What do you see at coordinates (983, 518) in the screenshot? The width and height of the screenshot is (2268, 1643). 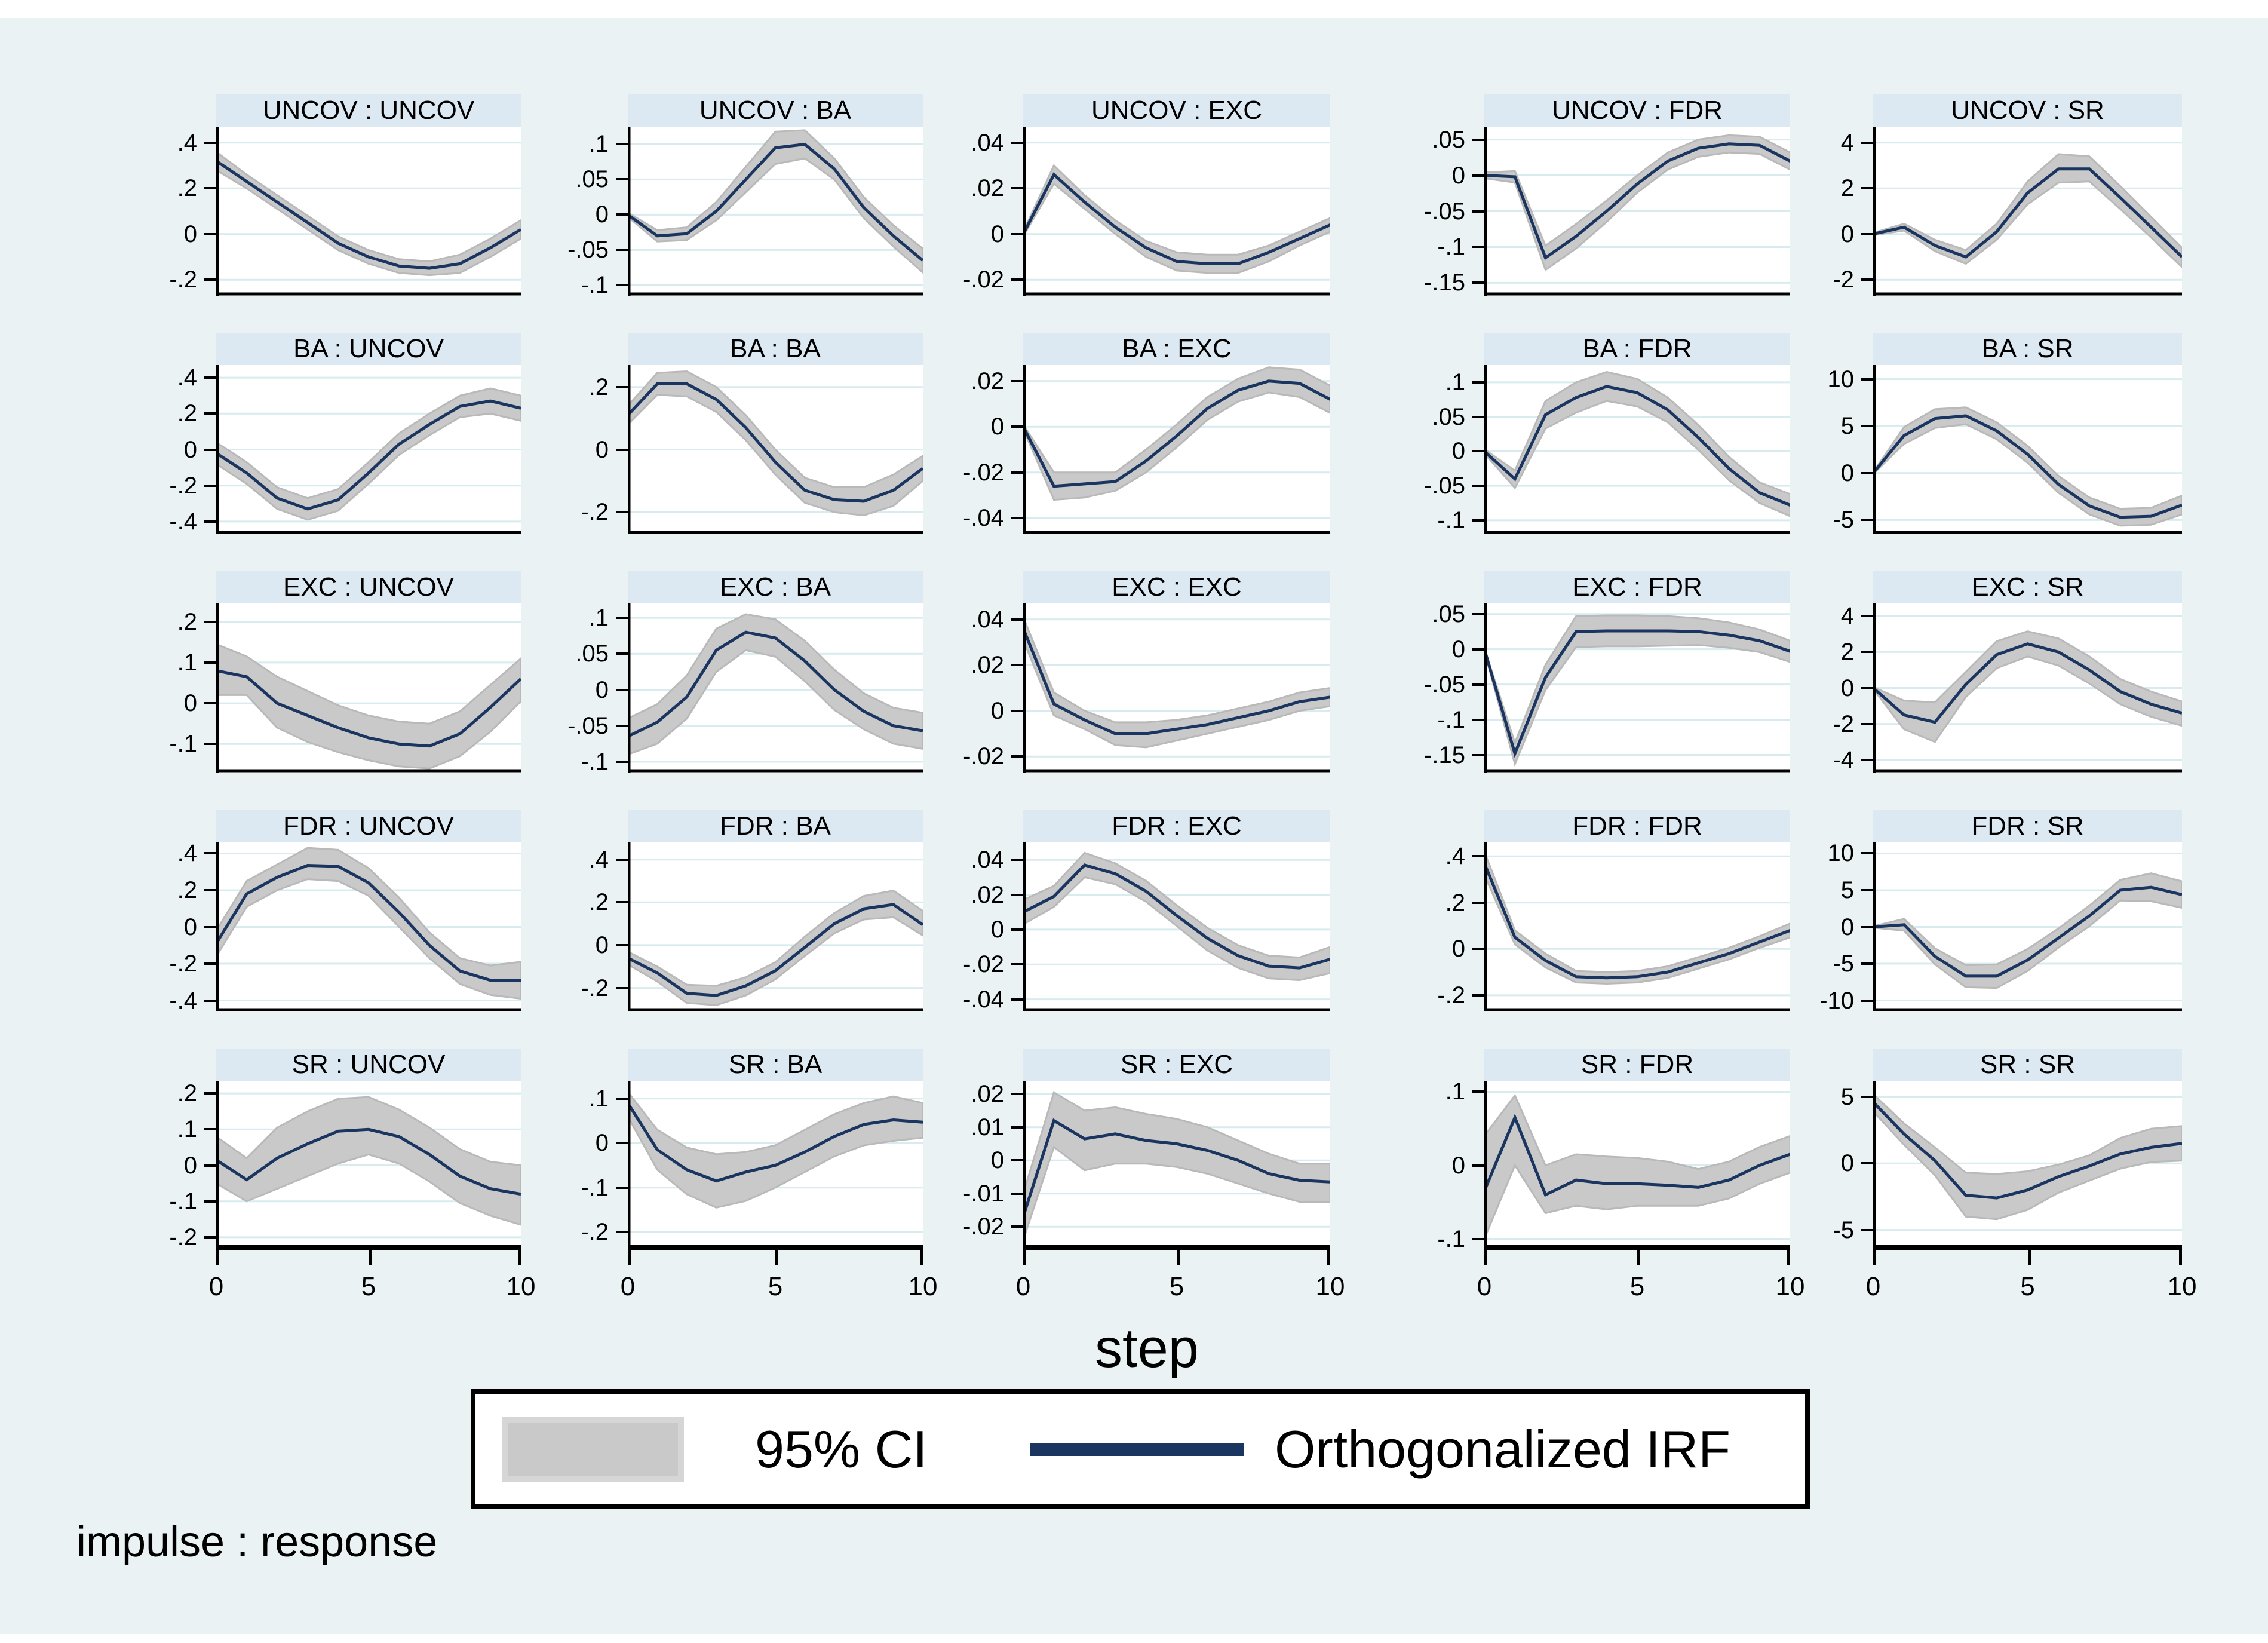 I see `y-tick-label: -.04` at bounding box center [983, 518].